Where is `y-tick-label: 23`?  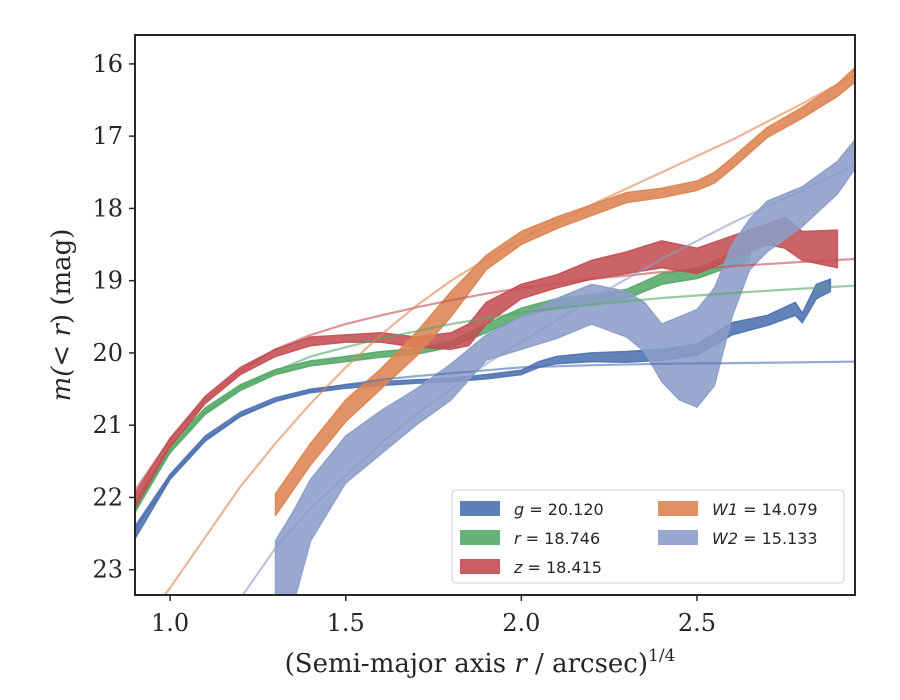
y-tick-label: 23 is located at coordinates (107, 570).